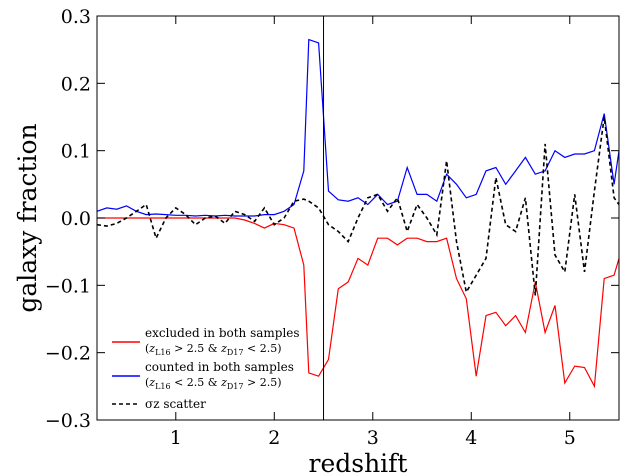 The height and width of the screenshot is (475, 635). I want to click on legend-label-scatter: σz scatter, so click(175, 404).